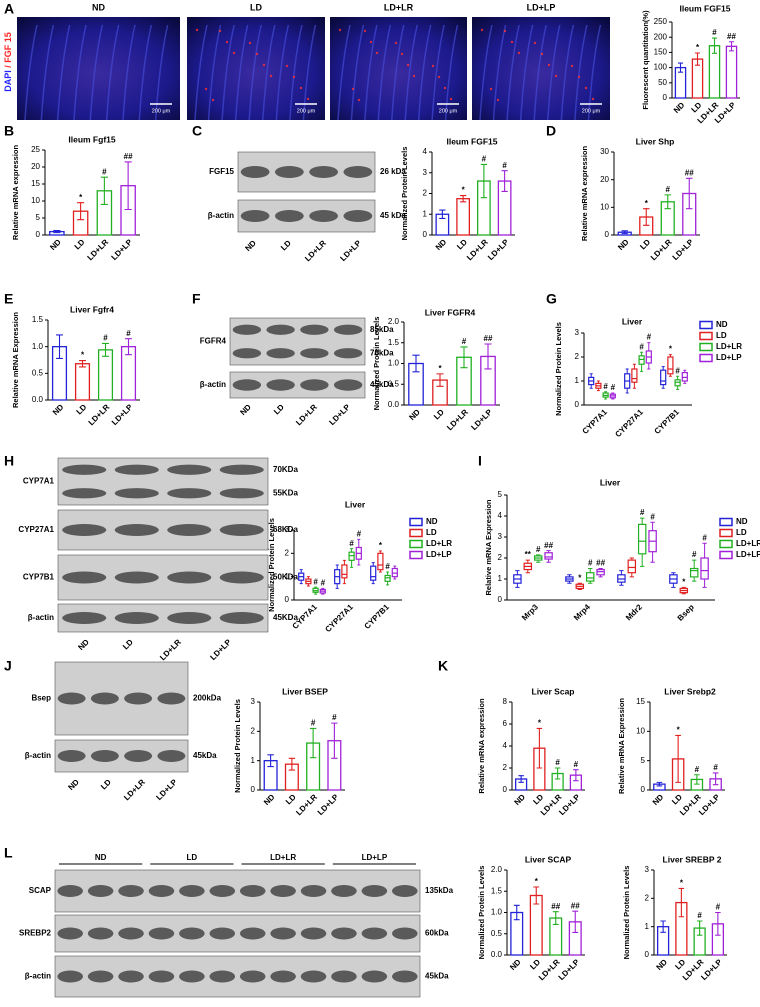 The image size is (760, 1007). I want to click on x-tick-label: CYP7B1, so click(667, 421).